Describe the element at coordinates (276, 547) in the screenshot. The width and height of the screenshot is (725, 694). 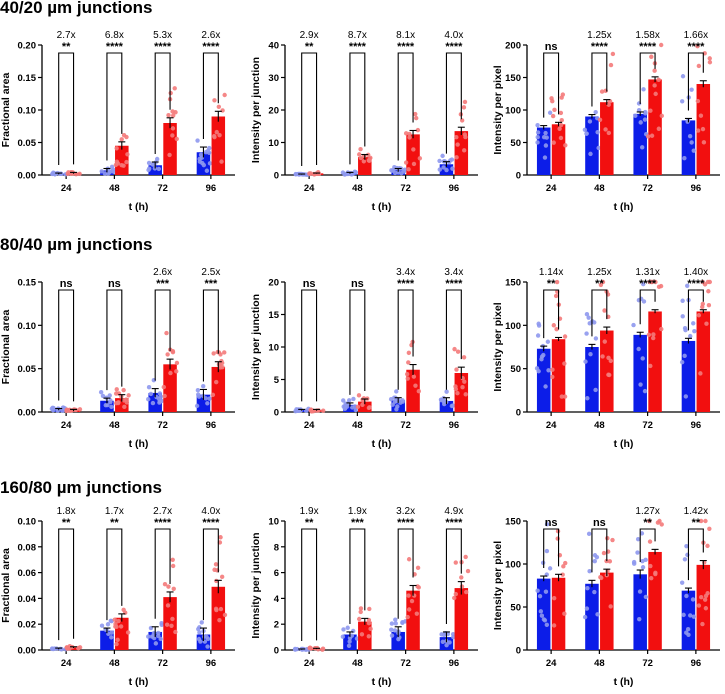
I see `chart8-ytick-label: 8` at that location.